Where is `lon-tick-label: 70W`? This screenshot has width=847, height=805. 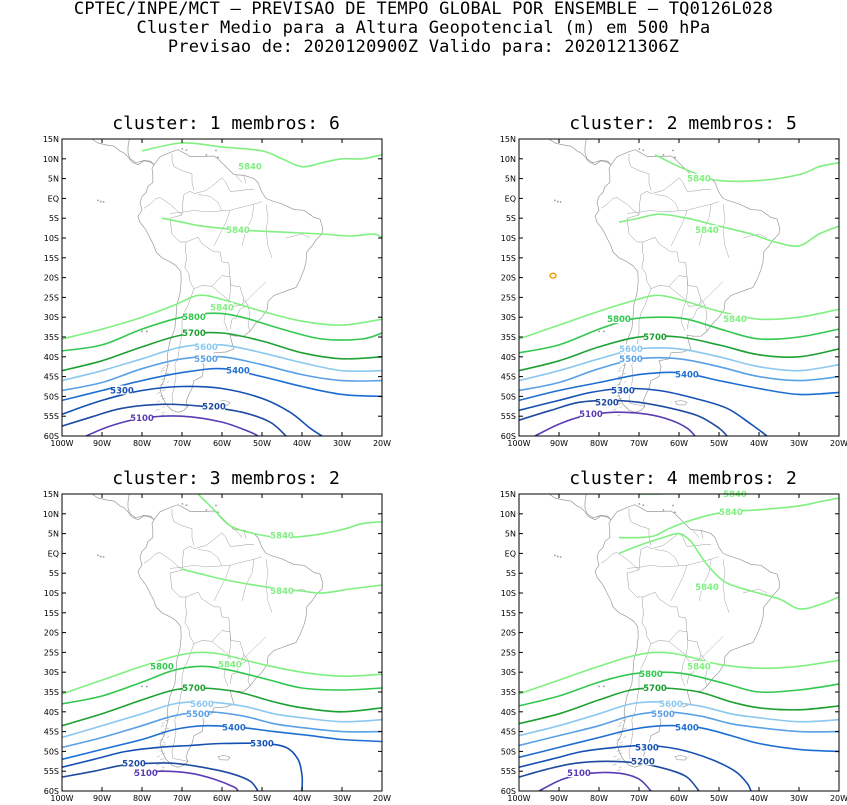 lon-tick-label: 70W is located at coordinates (639, 798).